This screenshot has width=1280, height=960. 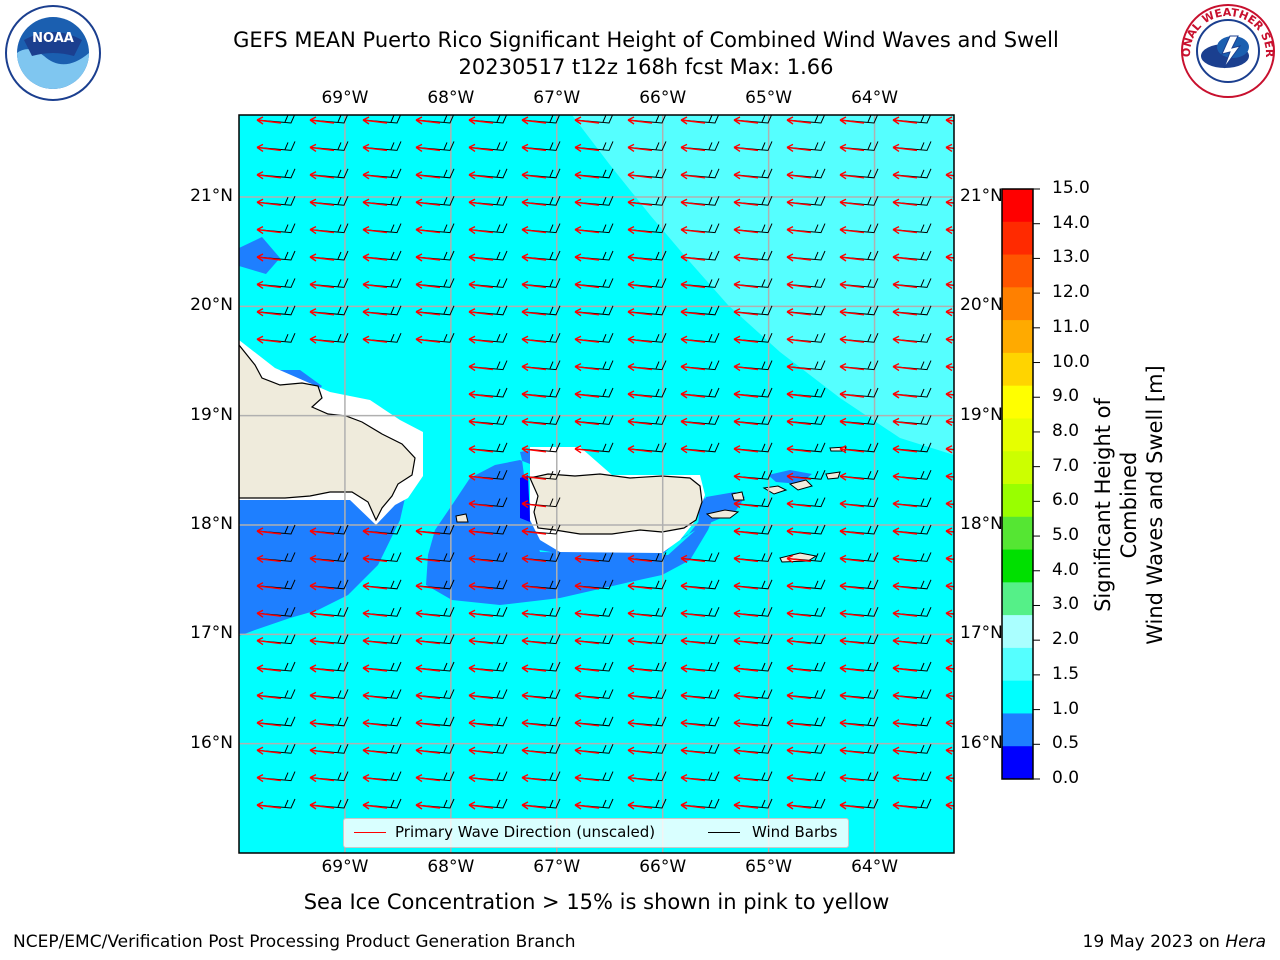 What do you see at coordinates (1066, 569) in the screenshot?
I see `colorbar-tick-label: 4.0` at bounding box center [1066, 569].